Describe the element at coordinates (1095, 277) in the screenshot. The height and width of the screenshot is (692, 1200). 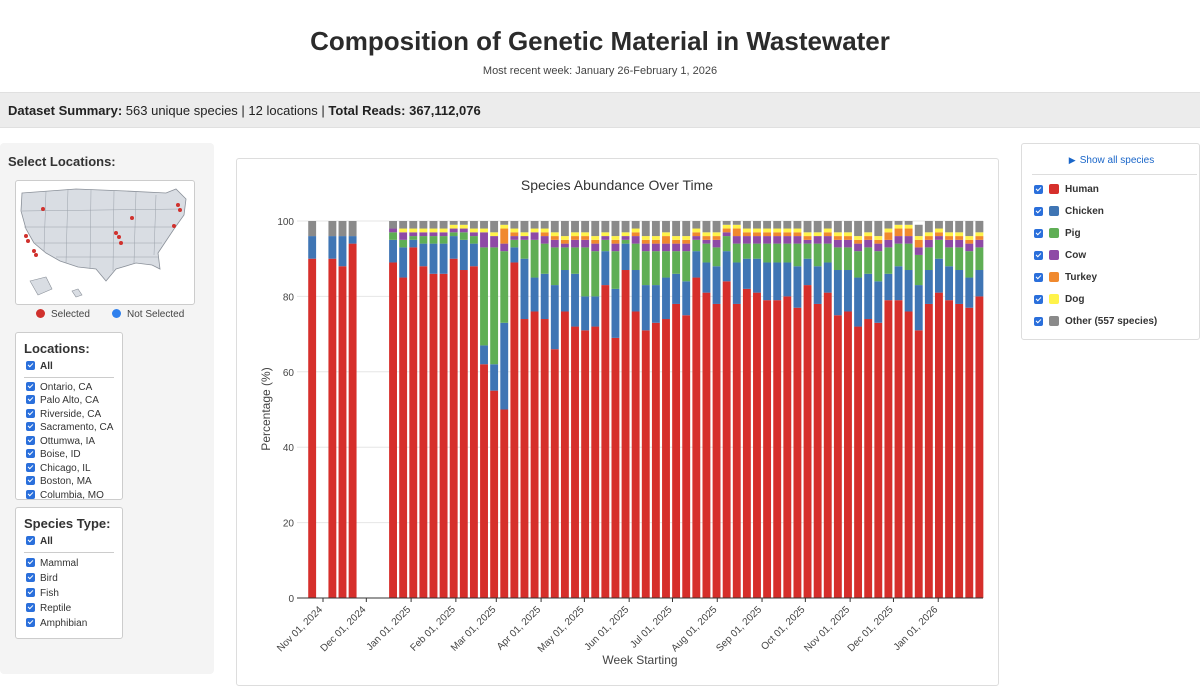
I see `legend-item: Turkey` at that location.